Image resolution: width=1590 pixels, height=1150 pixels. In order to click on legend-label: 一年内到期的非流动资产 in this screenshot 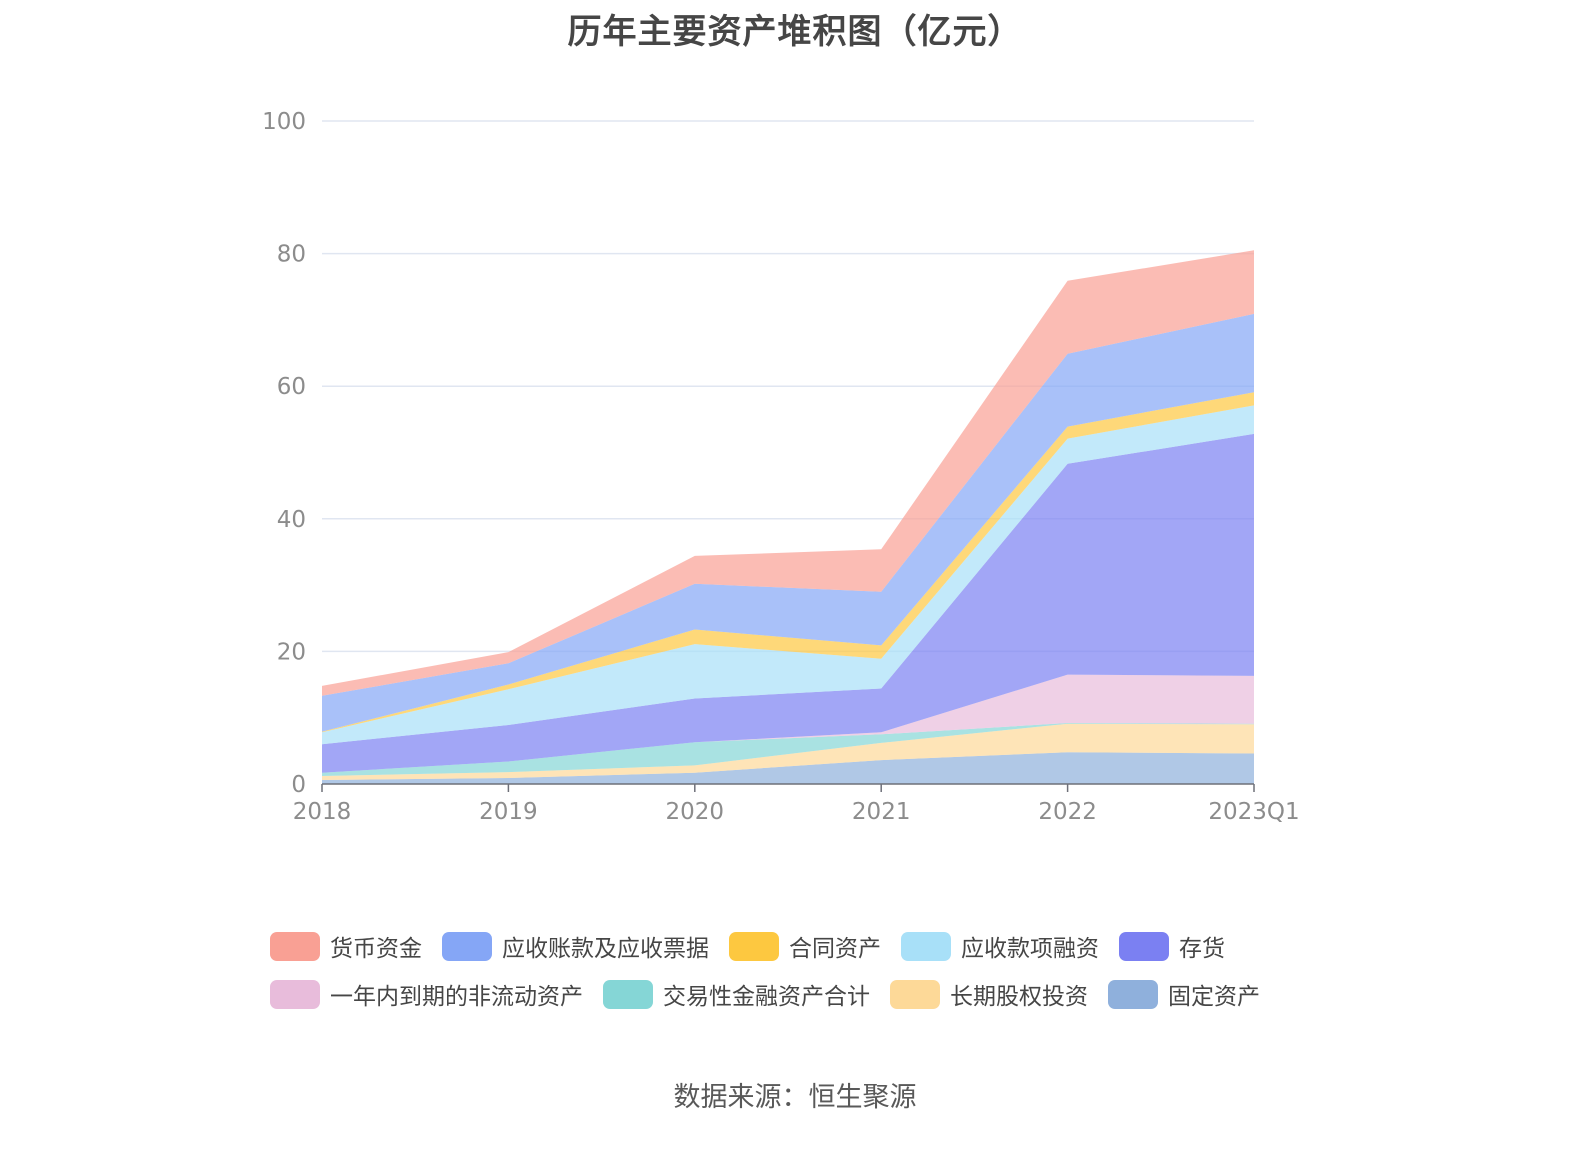, I will do `click(456, 997)`.